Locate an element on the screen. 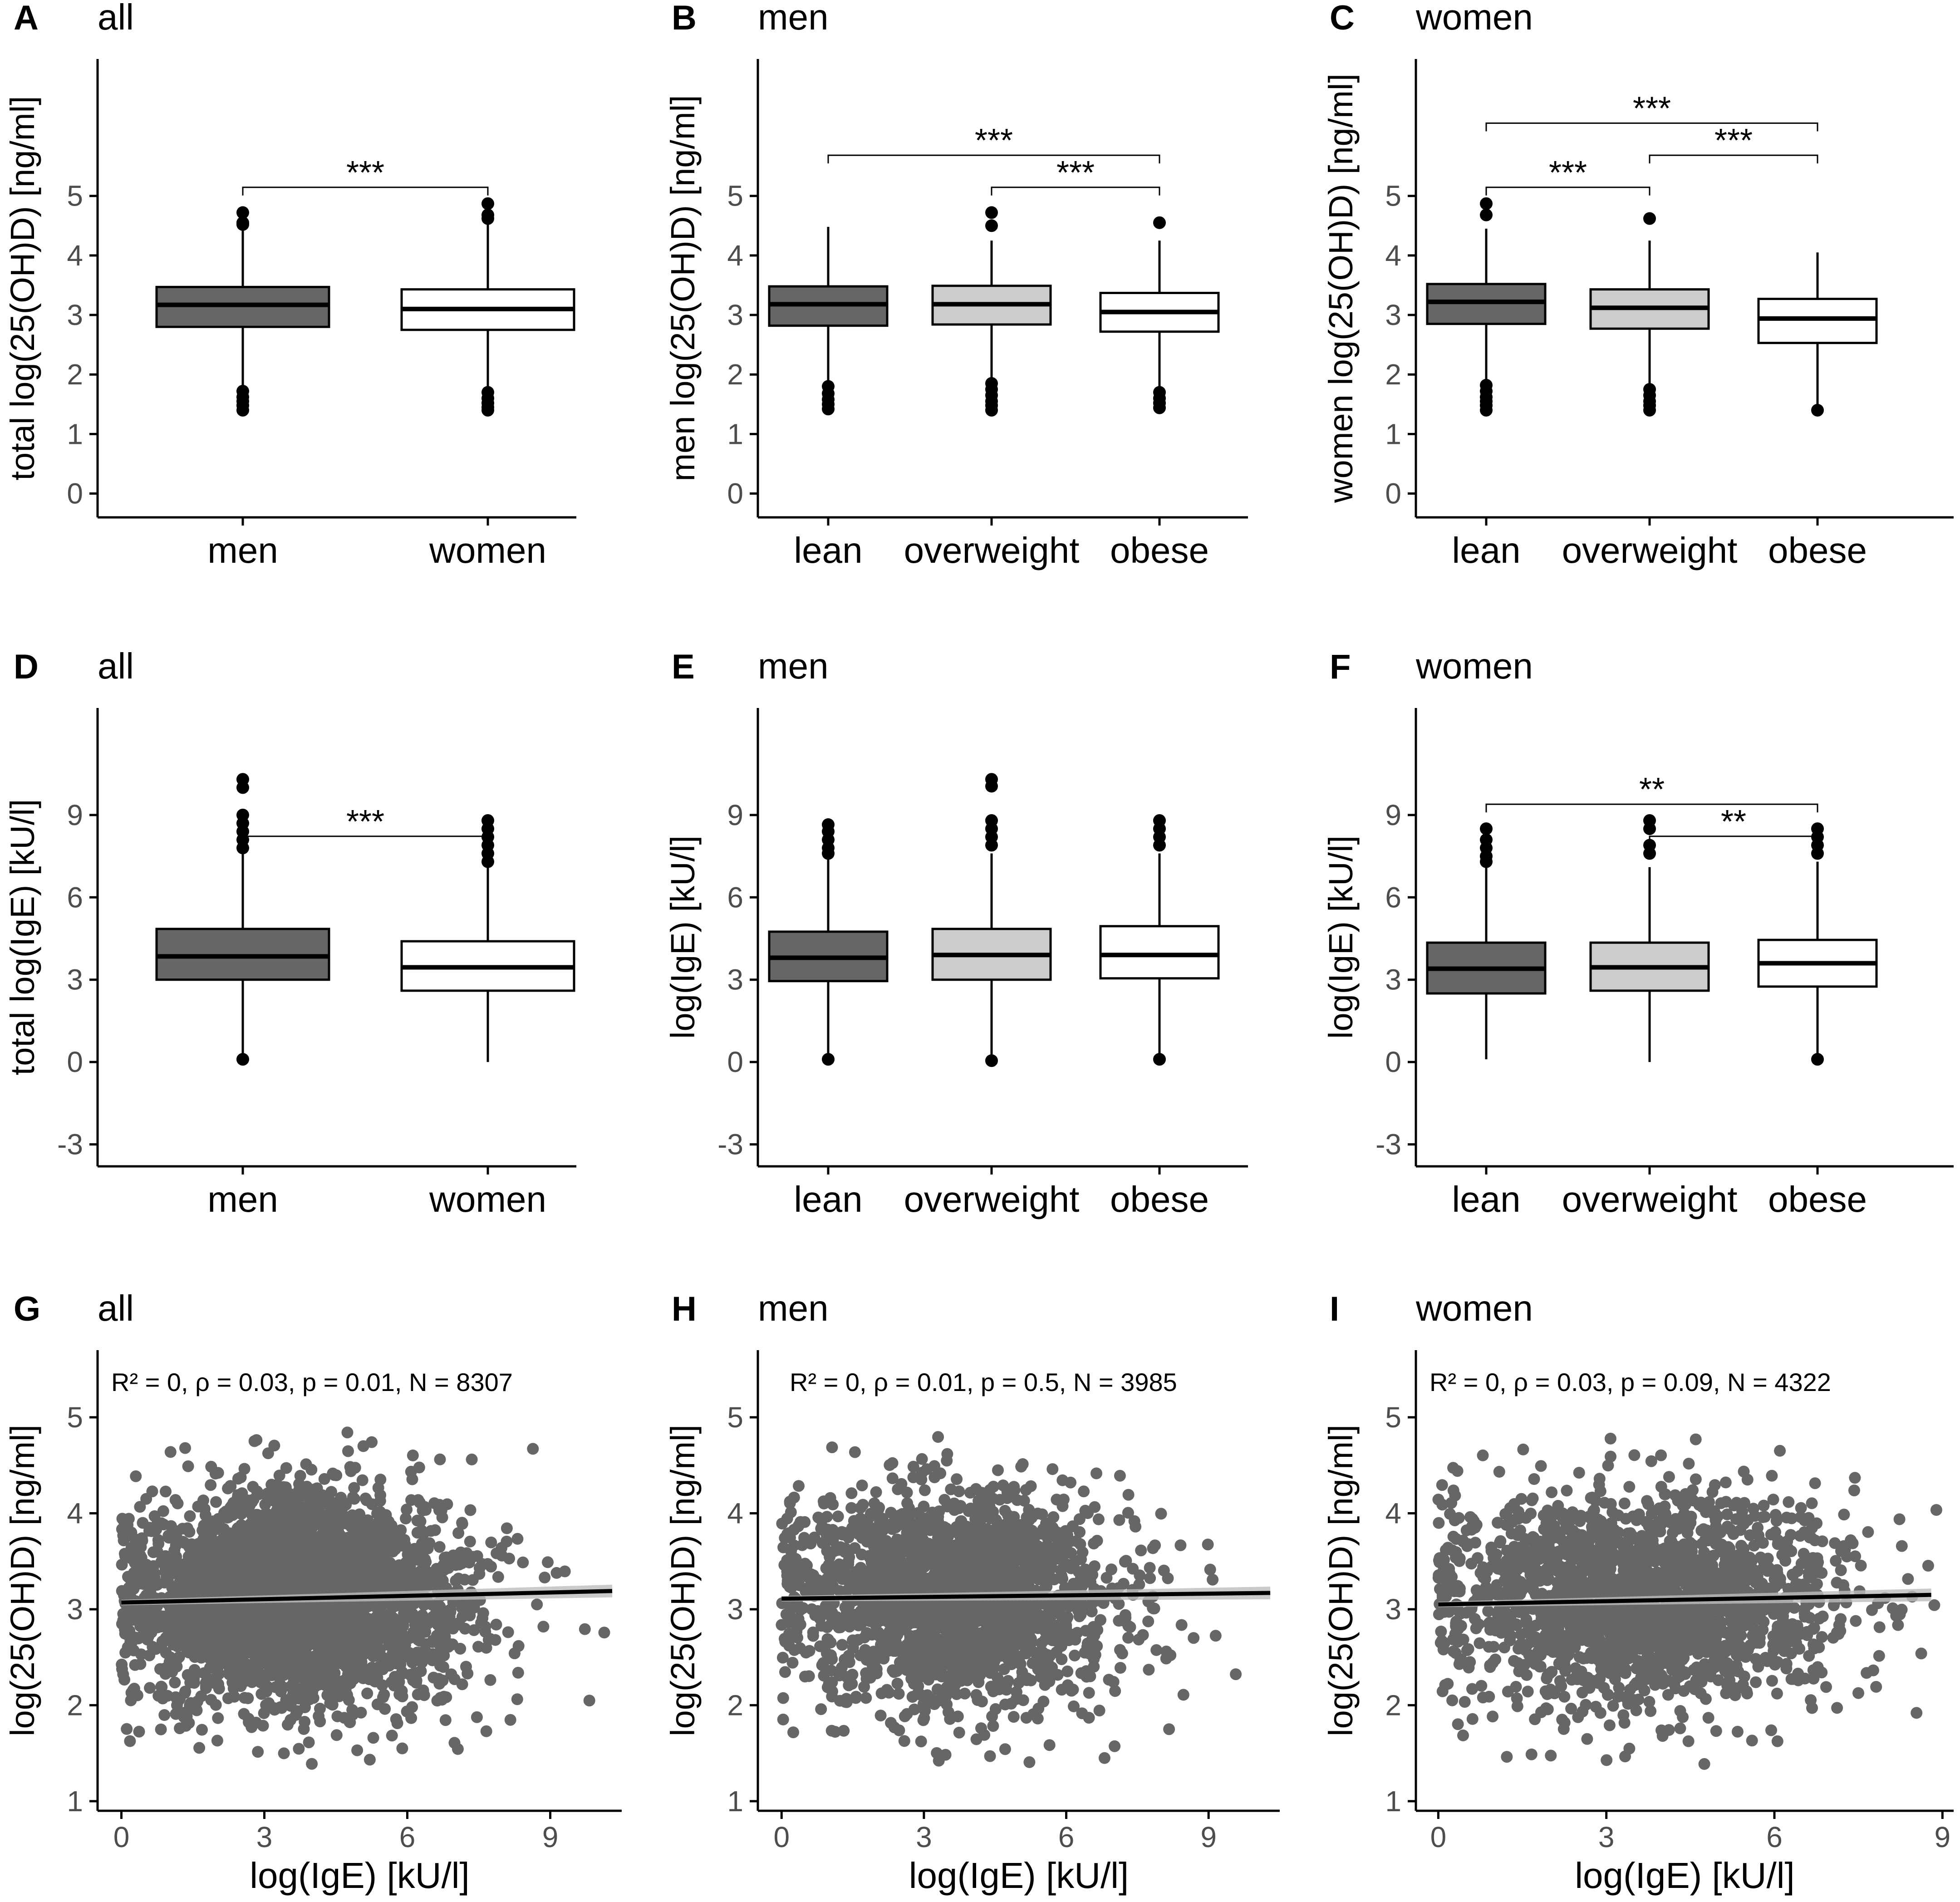 The height and width of the screenshot is (1902, 1960). box-iqr is located at coordinates (1817, 321).